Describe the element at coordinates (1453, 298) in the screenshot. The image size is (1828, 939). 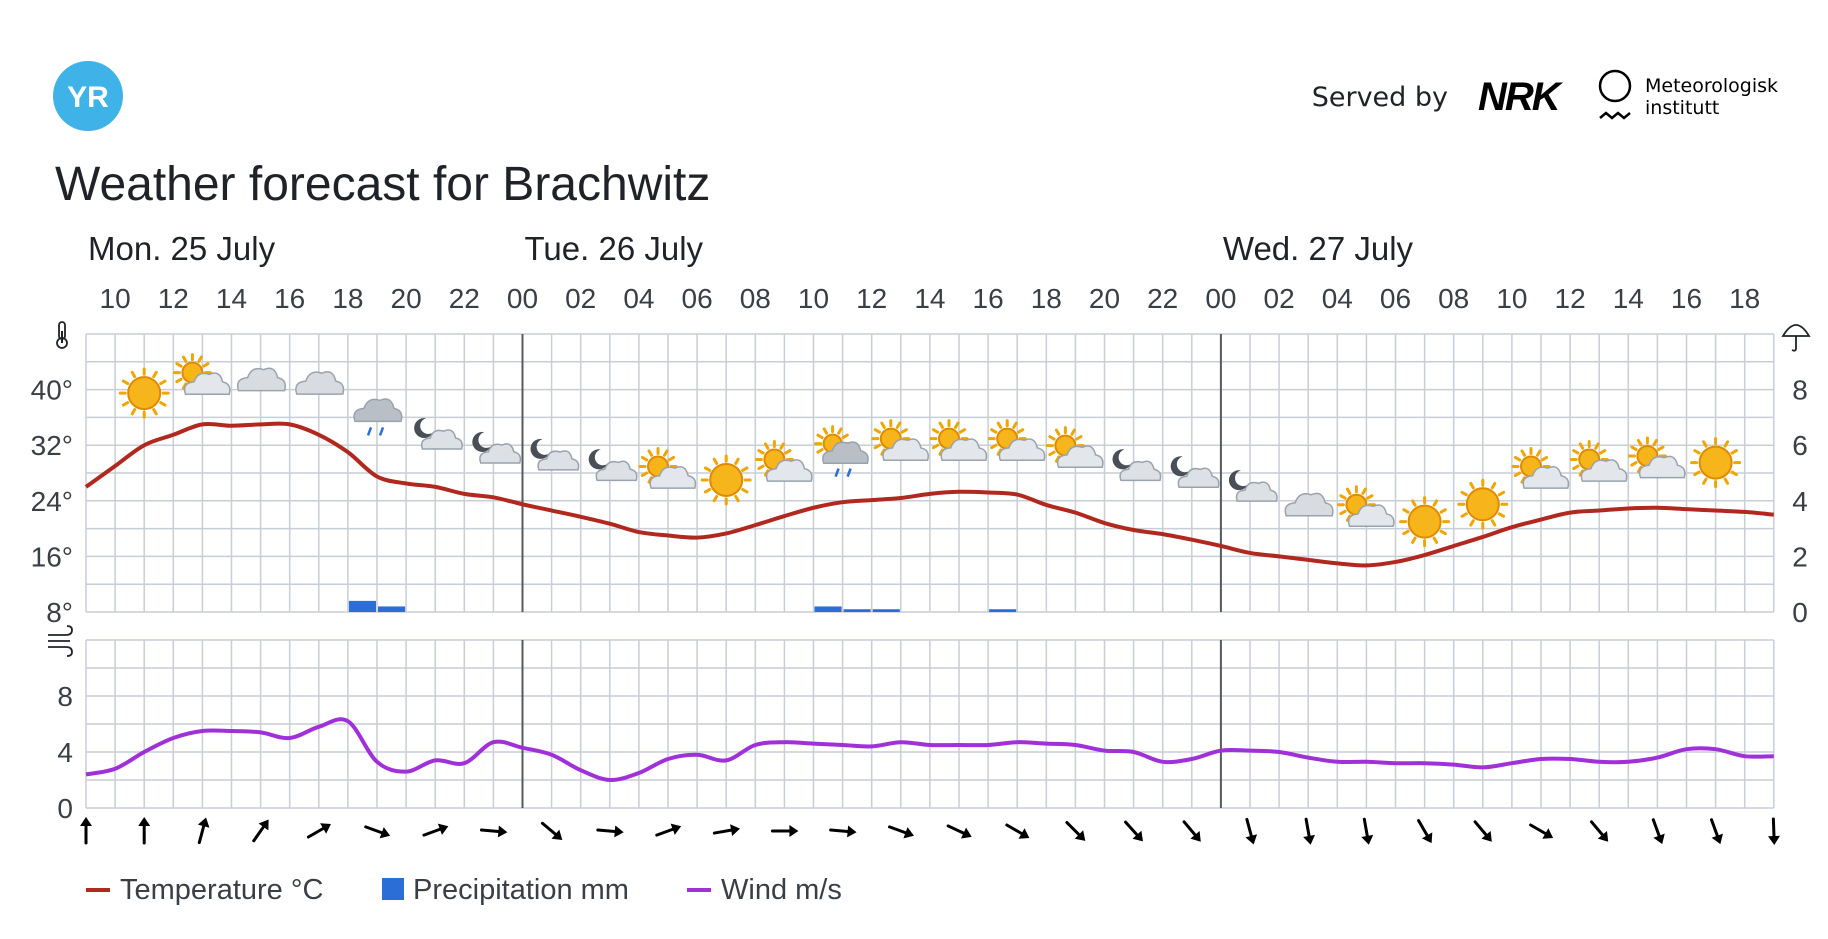
I see `hour-tick-label: 08` at that location.